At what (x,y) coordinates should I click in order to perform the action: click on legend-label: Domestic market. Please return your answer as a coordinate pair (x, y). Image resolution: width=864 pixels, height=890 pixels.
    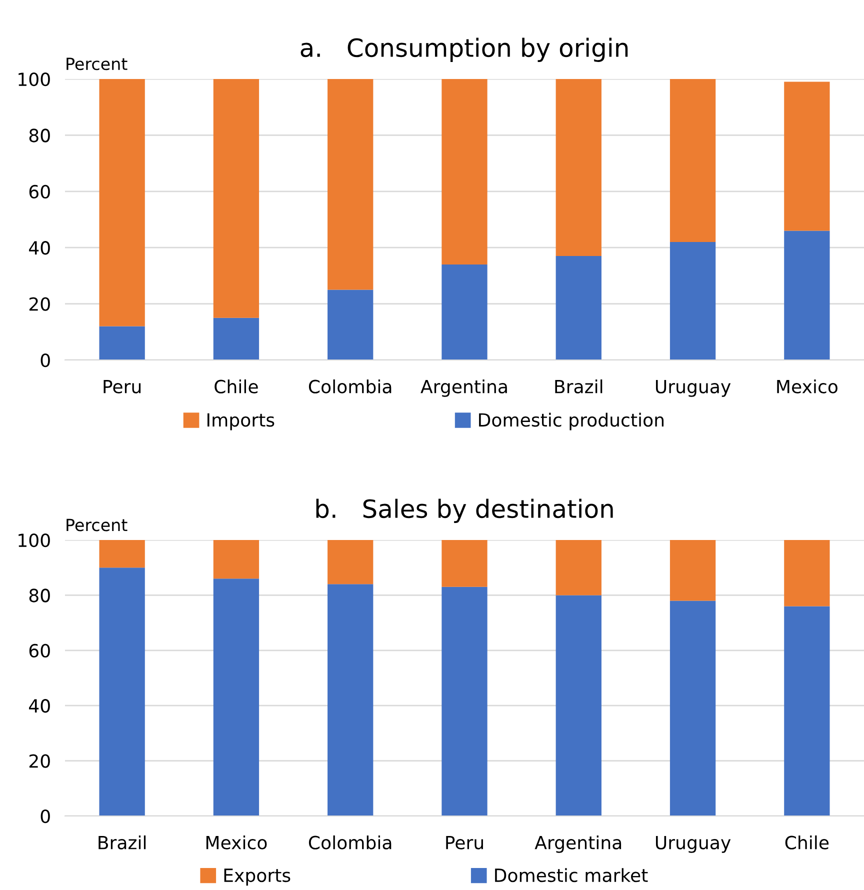
    Looking at the image, I should click on (571, 875).